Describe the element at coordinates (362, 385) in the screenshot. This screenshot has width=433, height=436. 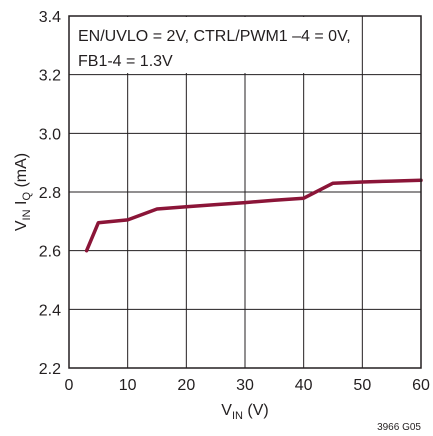
I see `x-tick-label: 50` at that location.